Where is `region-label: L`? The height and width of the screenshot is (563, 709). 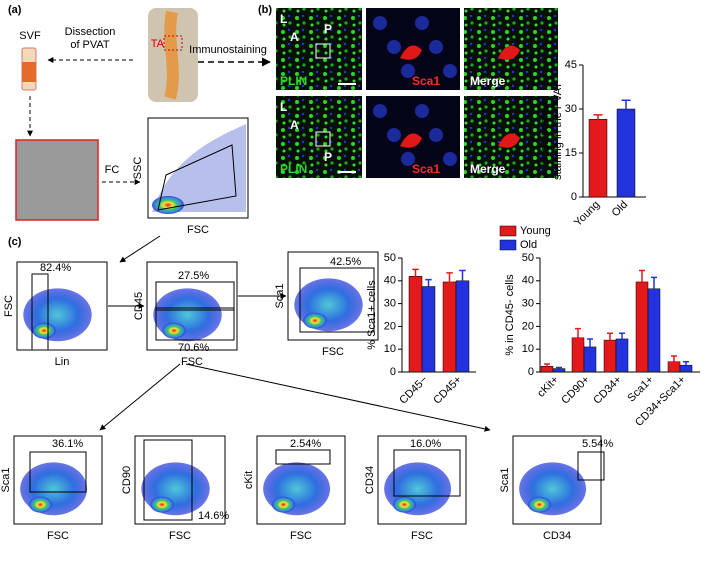
region-label: L is located at coordinates (283, 107).